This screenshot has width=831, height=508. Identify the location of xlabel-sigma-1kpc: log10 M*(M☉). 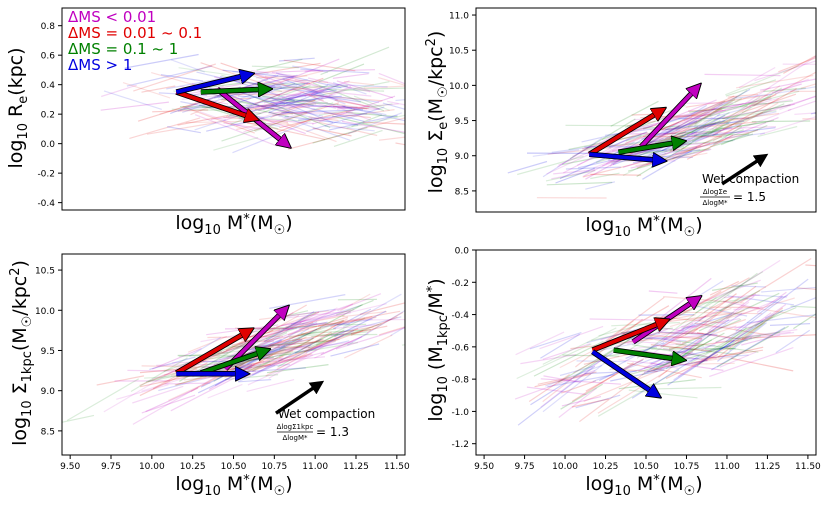
(233, 486).